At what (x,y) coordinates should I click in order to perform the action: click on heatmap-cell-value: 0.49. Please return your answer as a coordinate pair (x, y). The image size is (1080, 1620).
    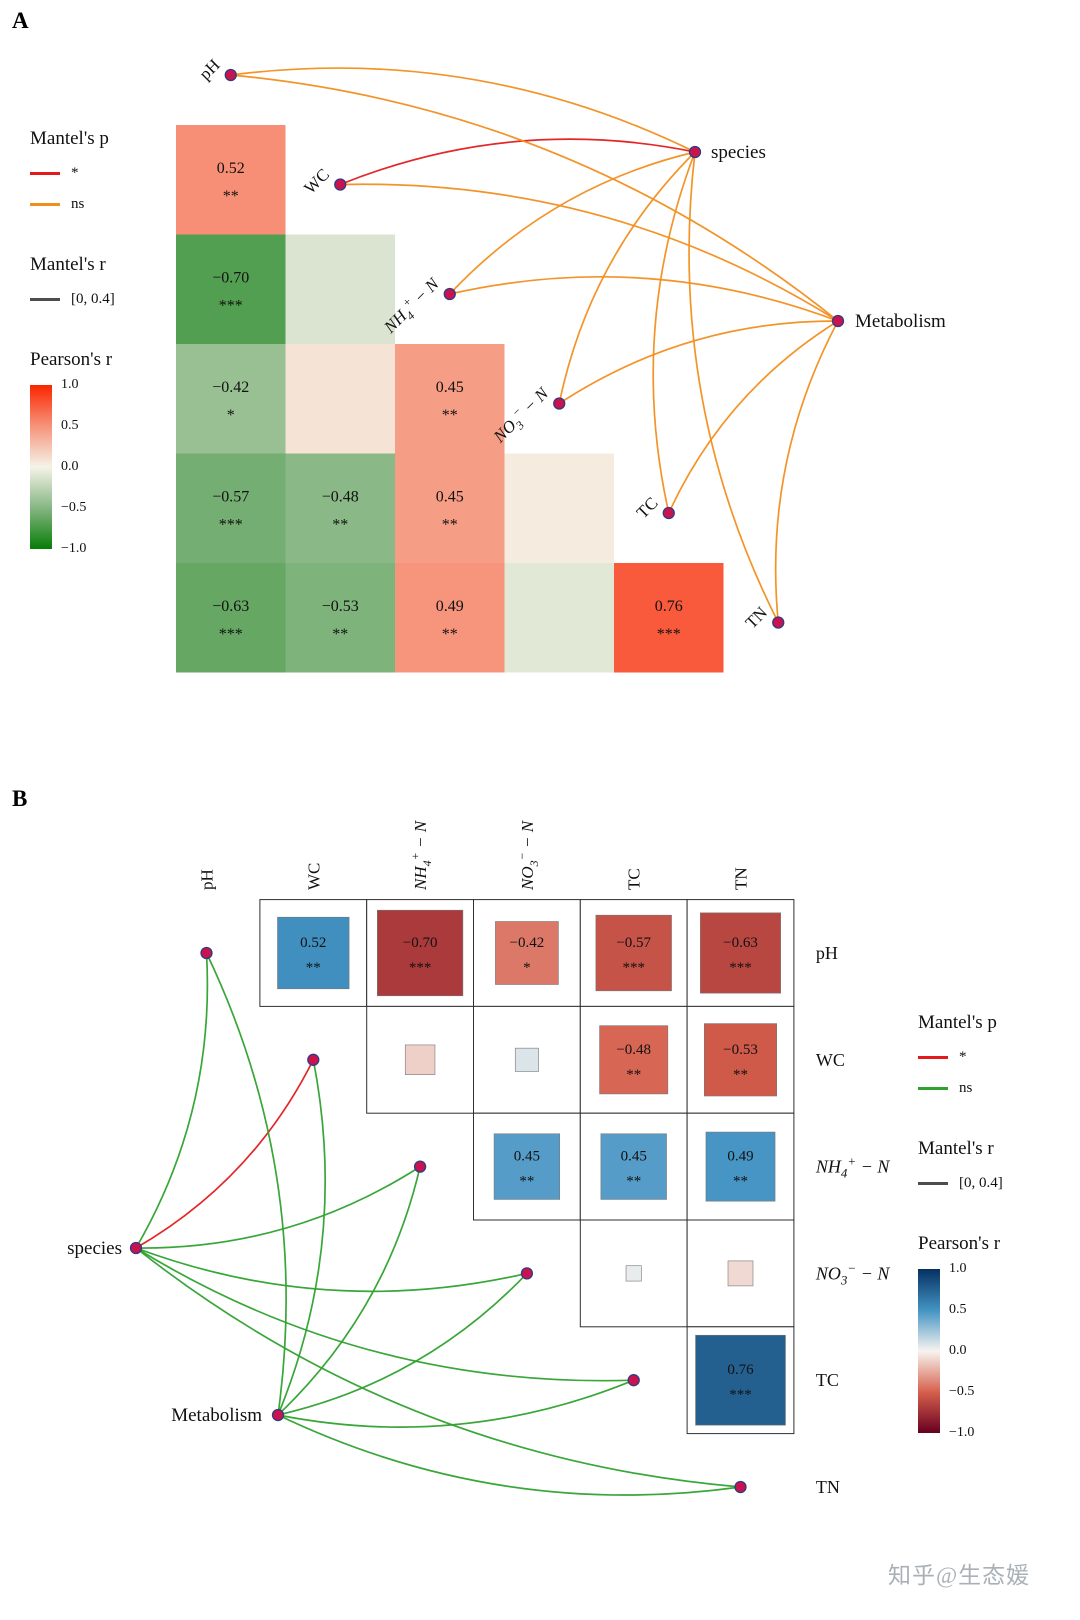
    Looking at the image, I should click on (450, 606).